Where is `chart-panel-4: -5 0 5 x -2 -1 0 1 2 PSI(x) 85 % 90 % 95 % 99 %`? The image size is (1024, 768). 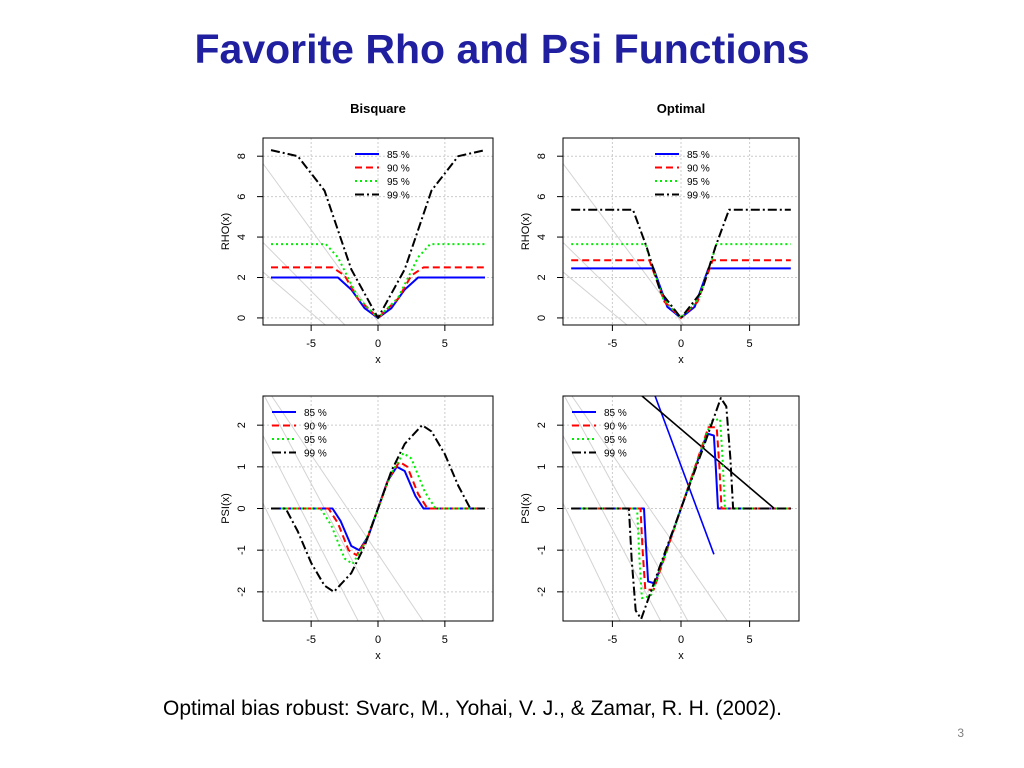
chart-panel-4: -5 0 5 x -2 -1 0 1 2 PSI(x) 85 % 90 % 95 % 99 % is located at coordinates (660, 528).